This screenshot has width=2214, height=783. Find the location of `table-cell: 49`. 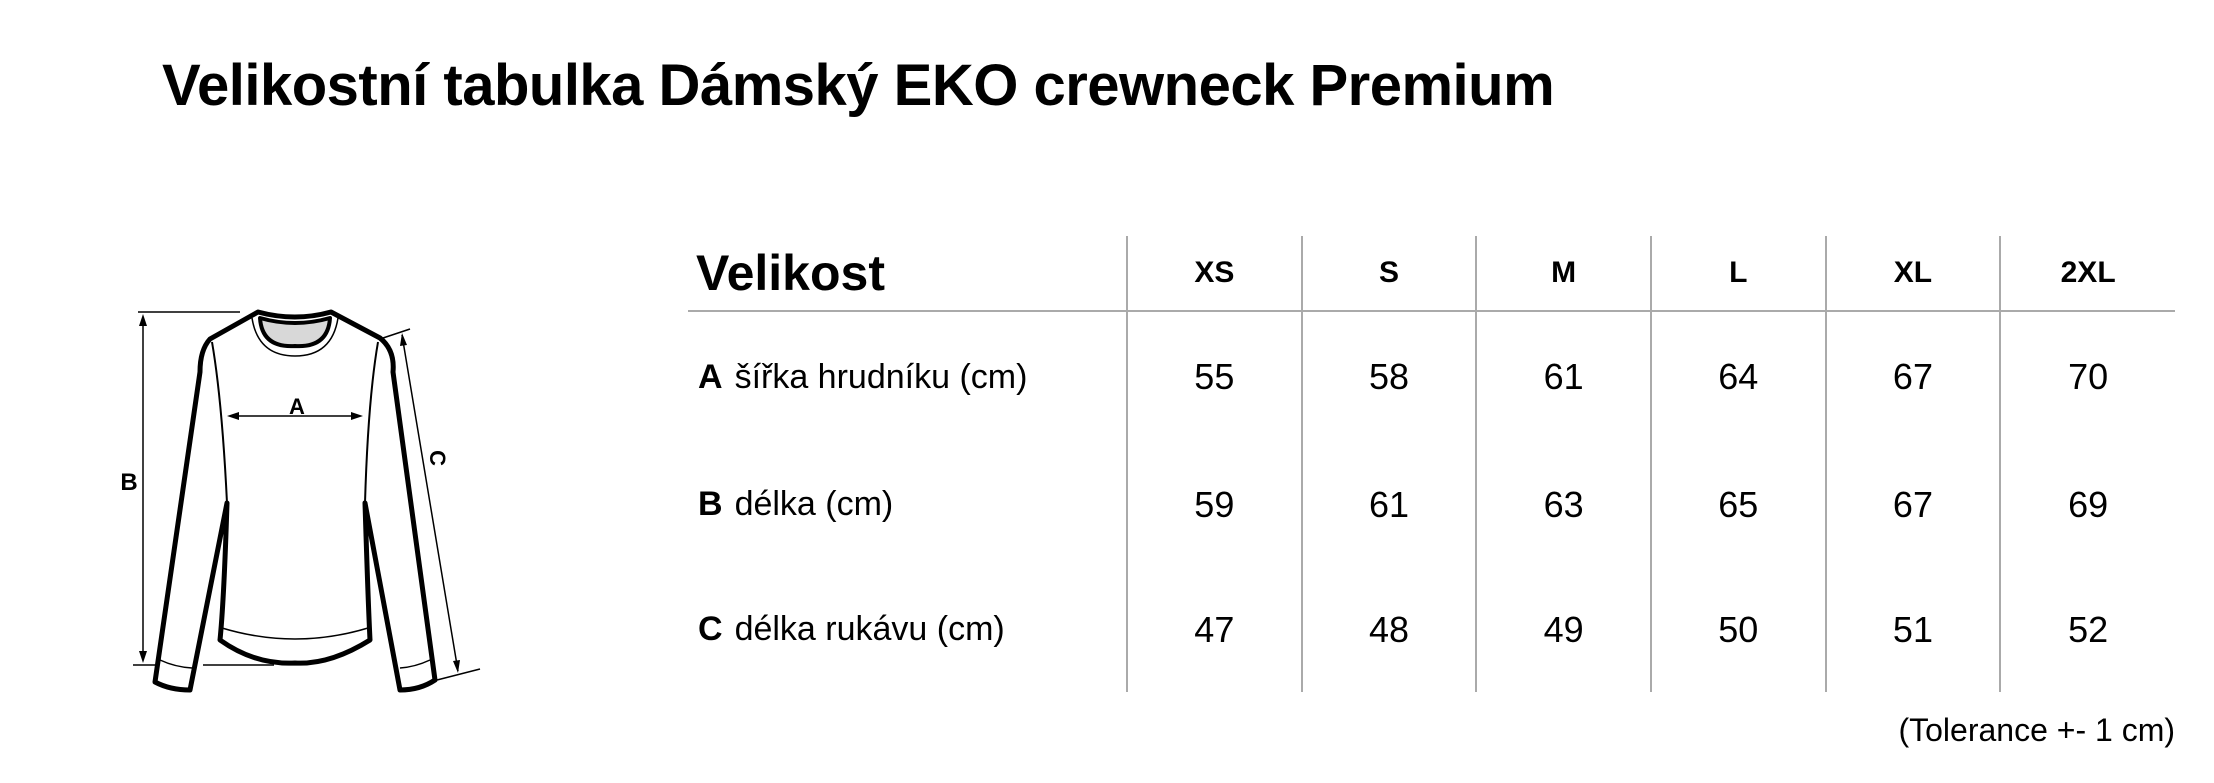

table-cell: 49 is located at coordinates (1563, 629).